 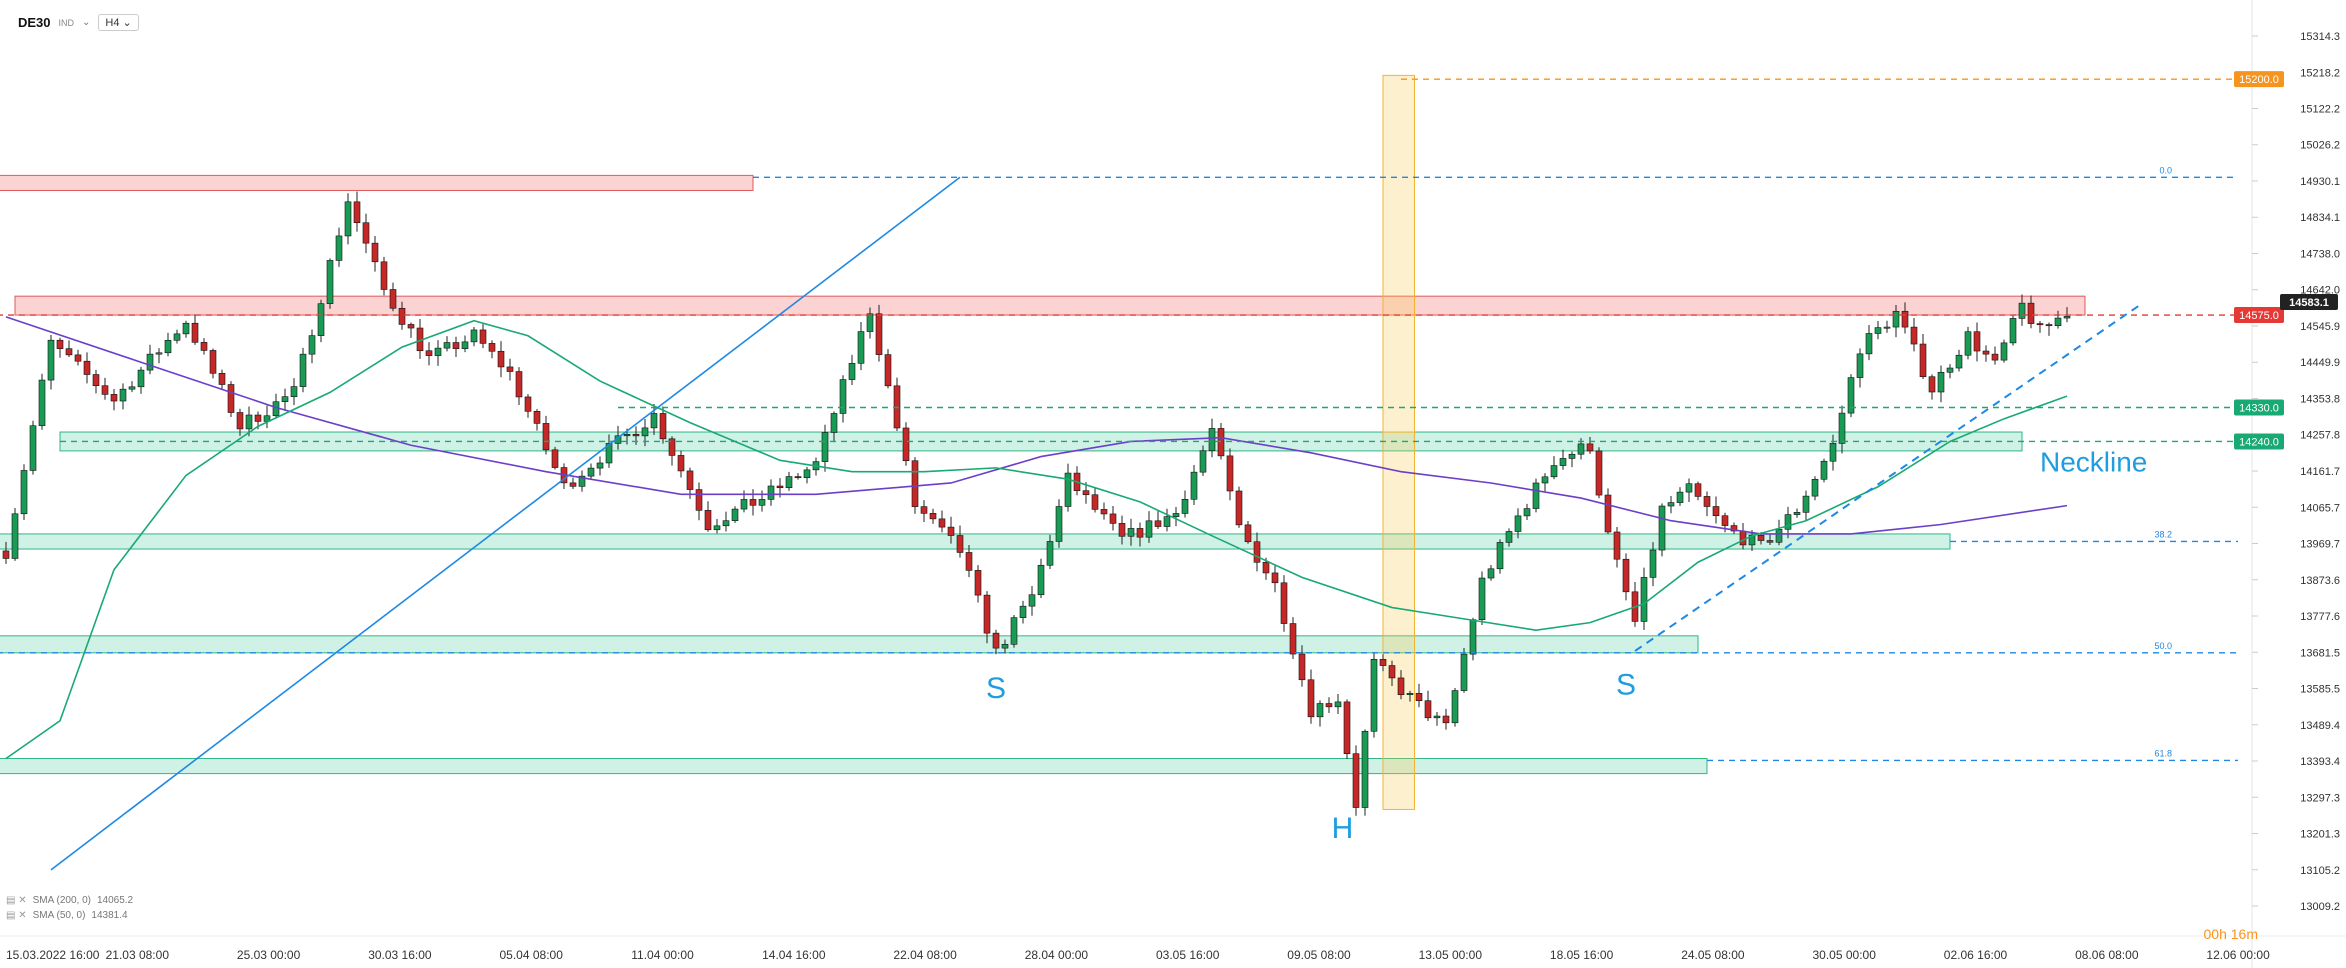 I want to click on legend-item: ▤ ✕ SMA (200, 0) 14065.2, so click(x=69, y=900).